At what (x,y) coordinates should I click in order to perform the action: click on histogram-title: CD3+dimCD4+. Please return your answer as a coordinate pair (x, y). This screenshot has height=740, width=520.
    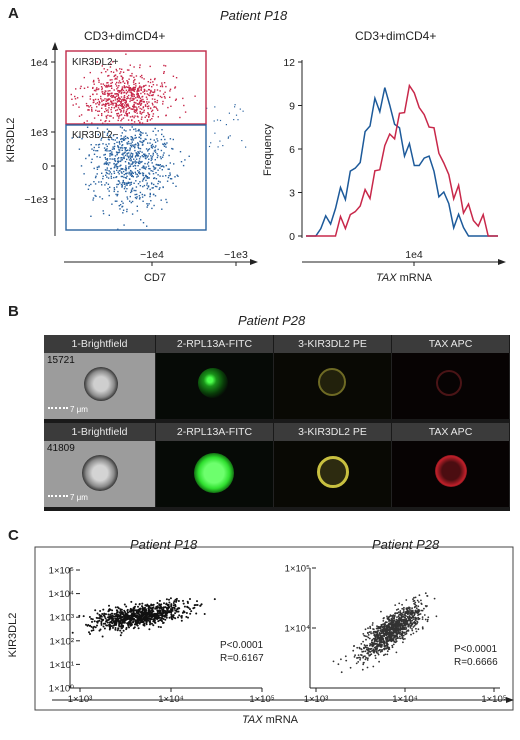
    Looking at the image, I should click on (396, 36).